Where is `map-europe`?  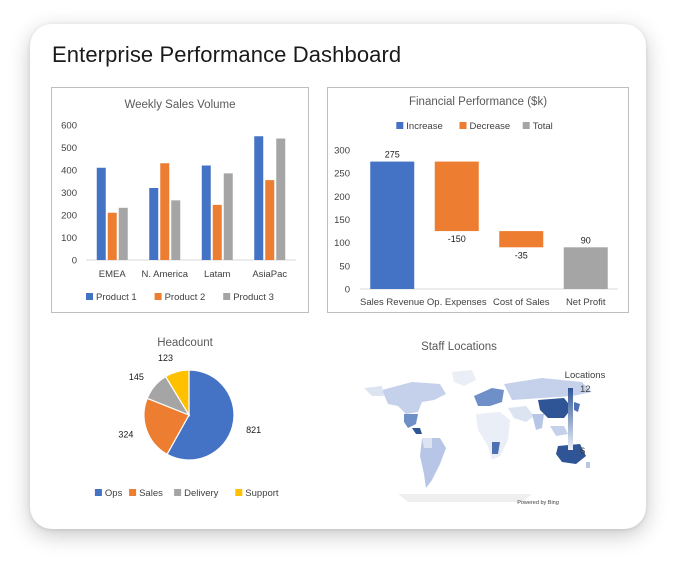
map-europe is located at coordinates (489, 397).